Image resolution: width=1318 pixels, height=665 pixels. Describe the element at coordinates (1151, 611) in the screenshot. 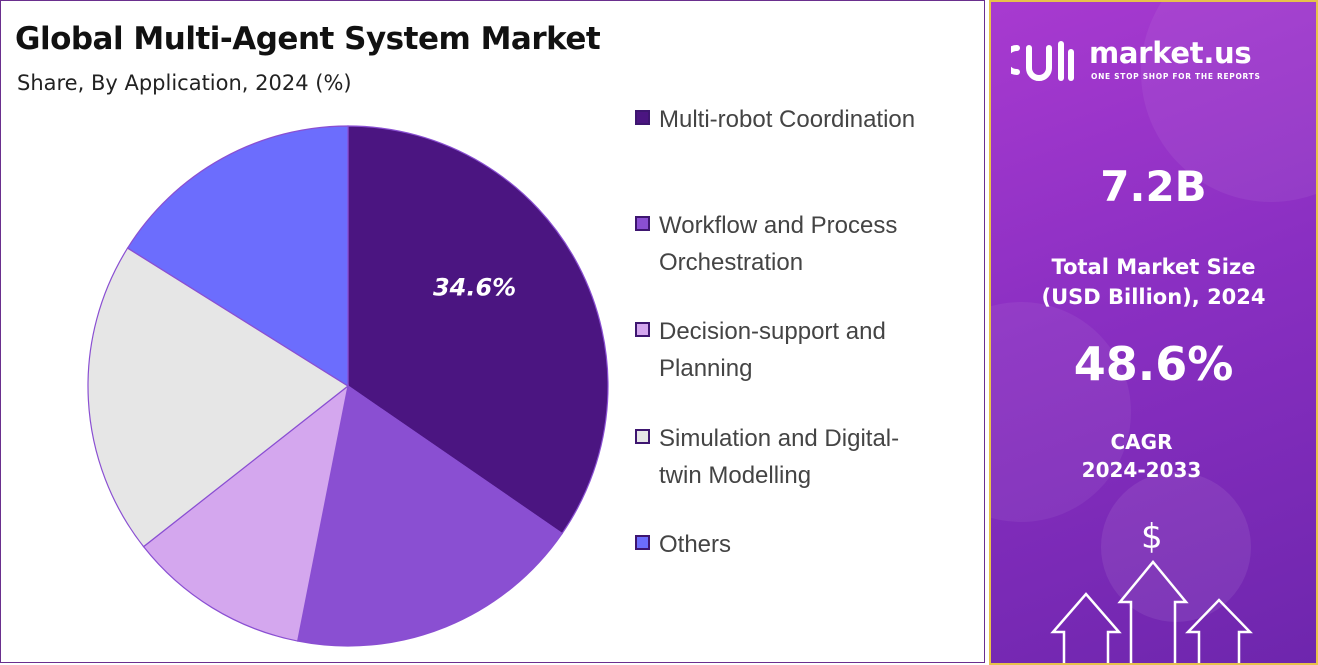

I see `growth-arrows-icon` at that location.